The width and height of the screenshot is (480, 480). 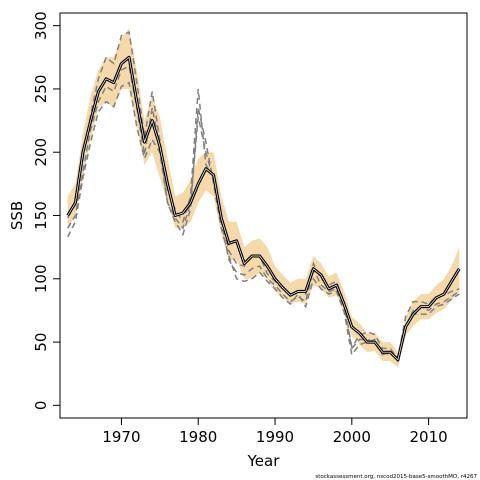 What do you see at coordinates (41, 152) in the screenshot?
I see `y-tick-label: 200` at bounding box center [41, 152].